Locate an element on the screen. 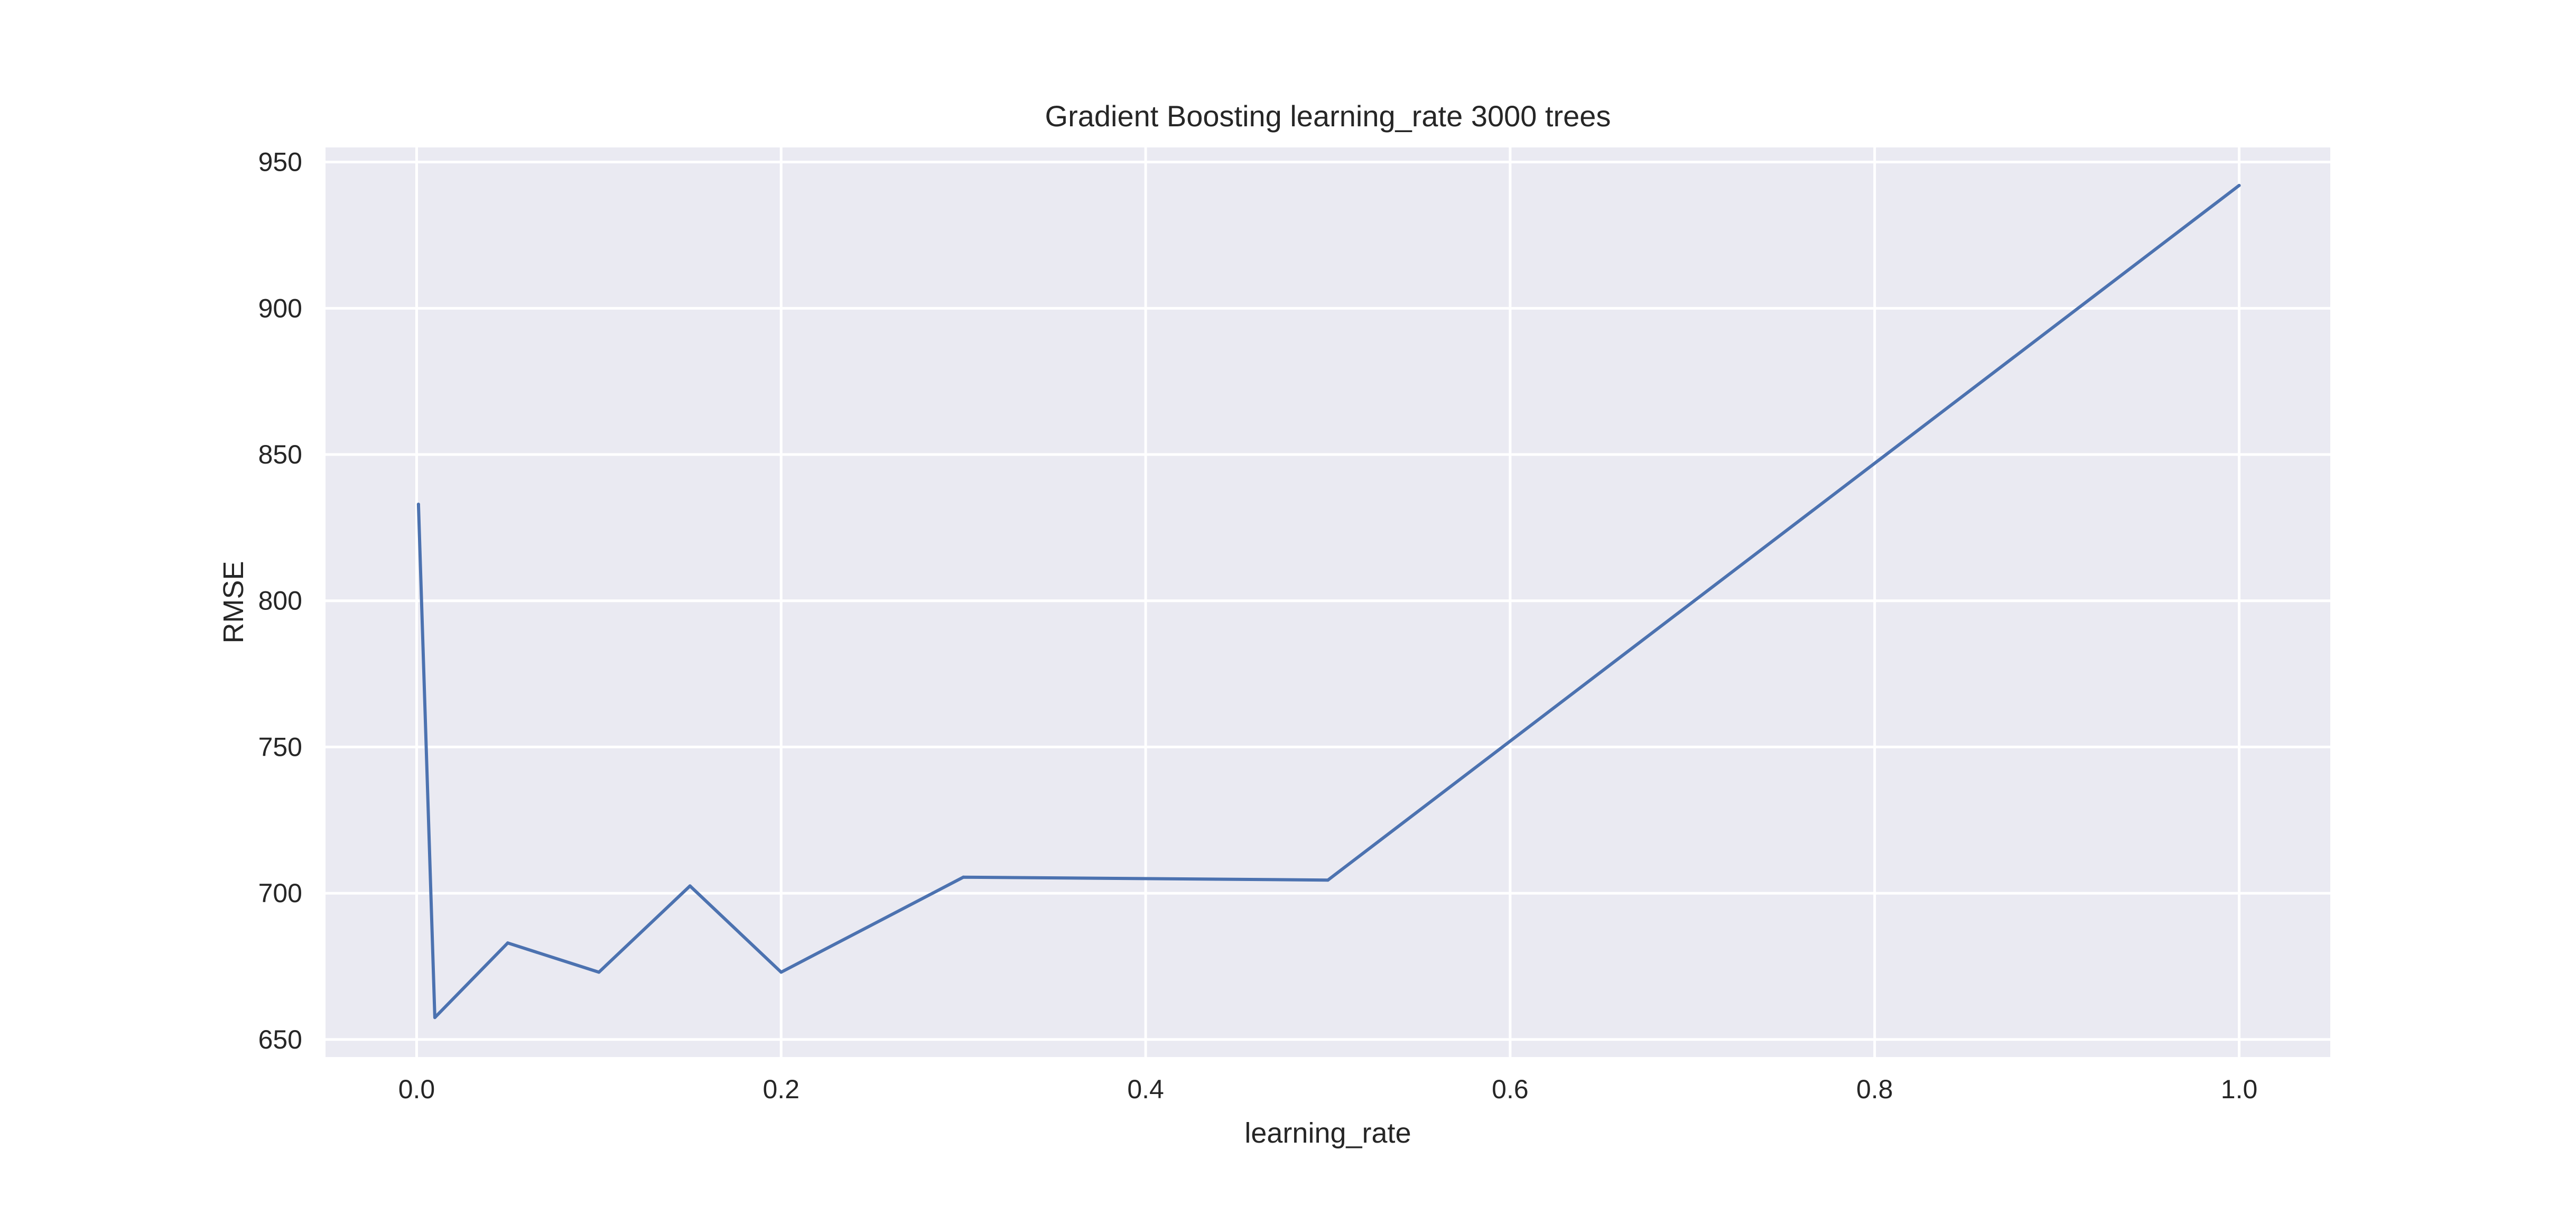 The height and width of the screenshot is (1205, 2576). y-tick-label: 900 is located at coordinates (280, 308).